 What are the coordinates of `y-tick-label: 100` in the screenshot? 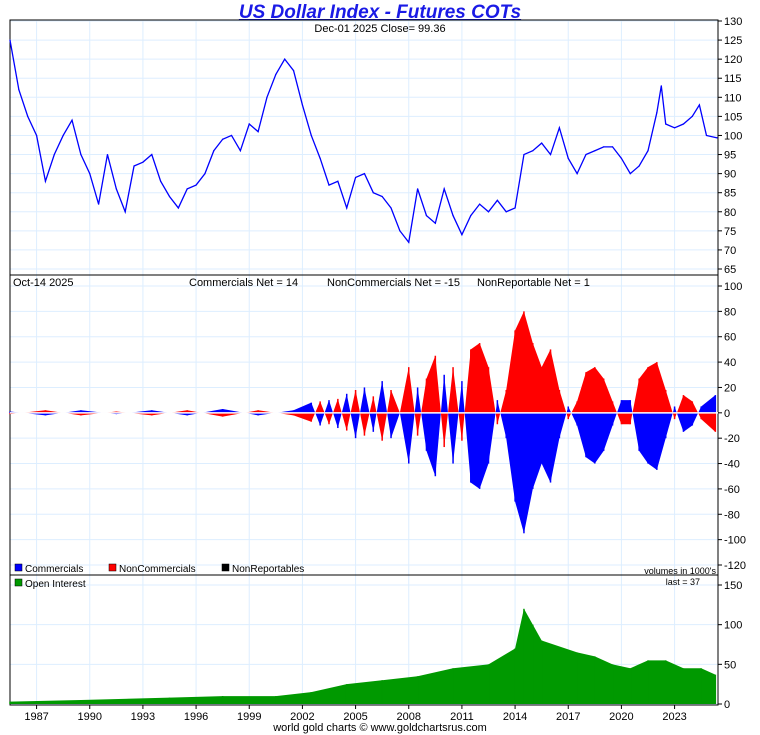 It's located at (733, 626).